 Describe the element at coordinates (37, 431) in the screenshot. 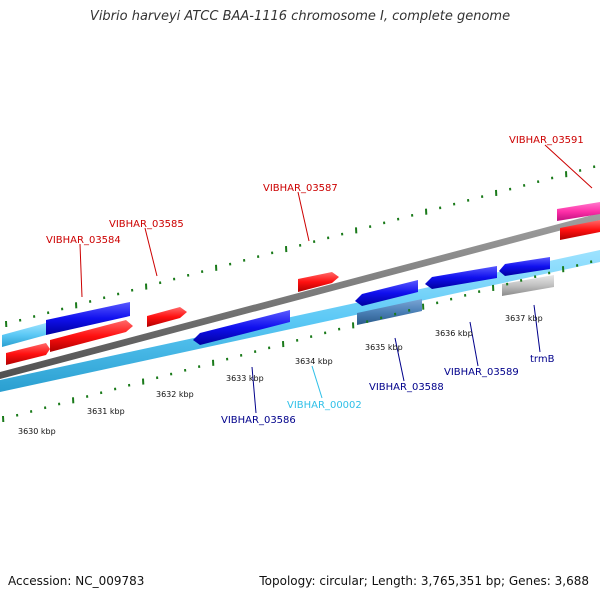

I see `tick-label: 3630 kbp` at that location.